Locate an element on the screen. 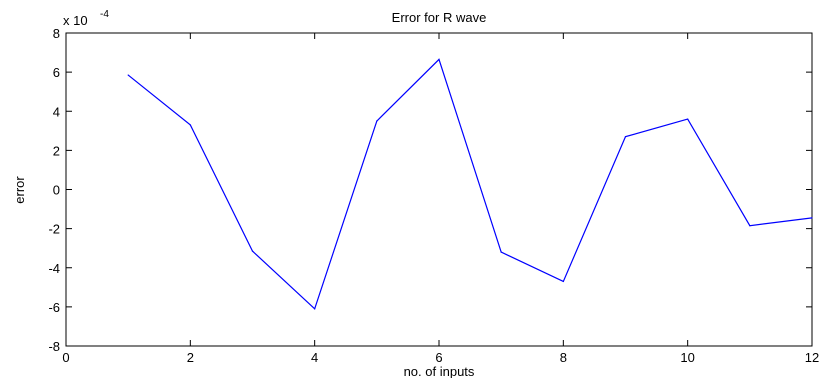  y-tick-label: 6 is located at coordinates (56, 72).